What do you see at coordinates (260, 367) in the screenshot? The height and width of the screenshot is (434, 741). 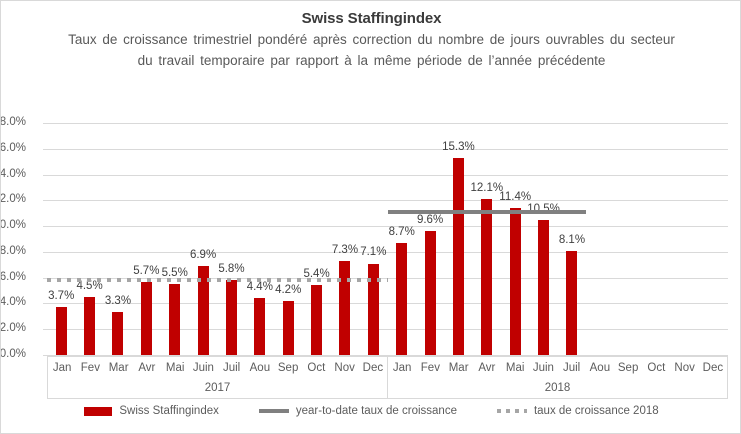 I see `axis-month-label: Aou` at bounding box center [260, 367].